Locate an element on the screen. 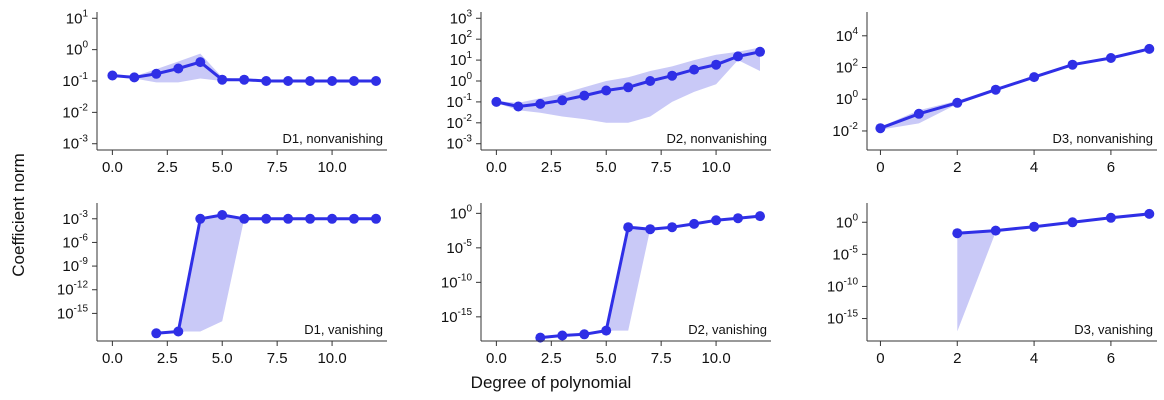 The image size is (1164, 400). d3-nonvanishing-x-tick-label: 6 is located at coordinates (1111, 167).